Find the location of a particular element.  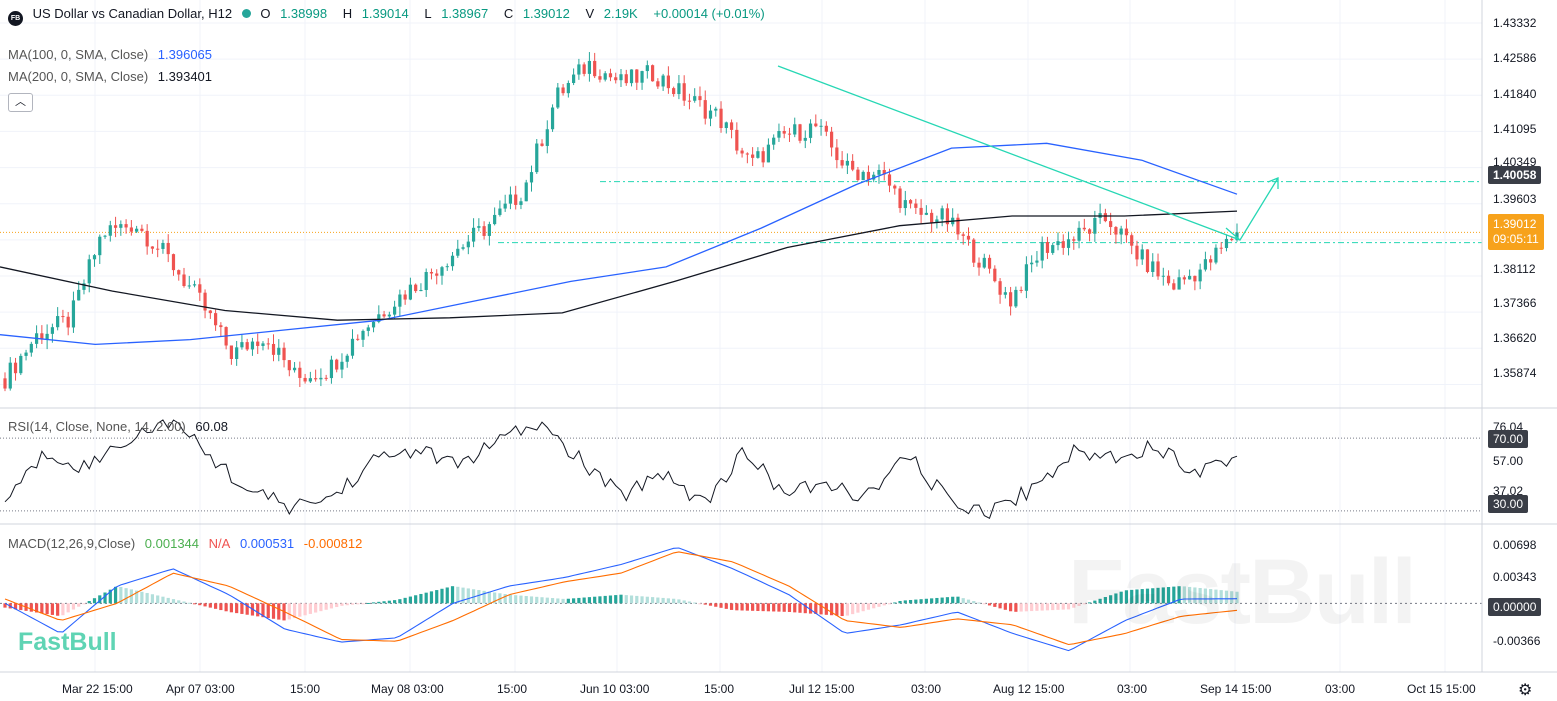

signal-line is located at coordinates (621, 598).